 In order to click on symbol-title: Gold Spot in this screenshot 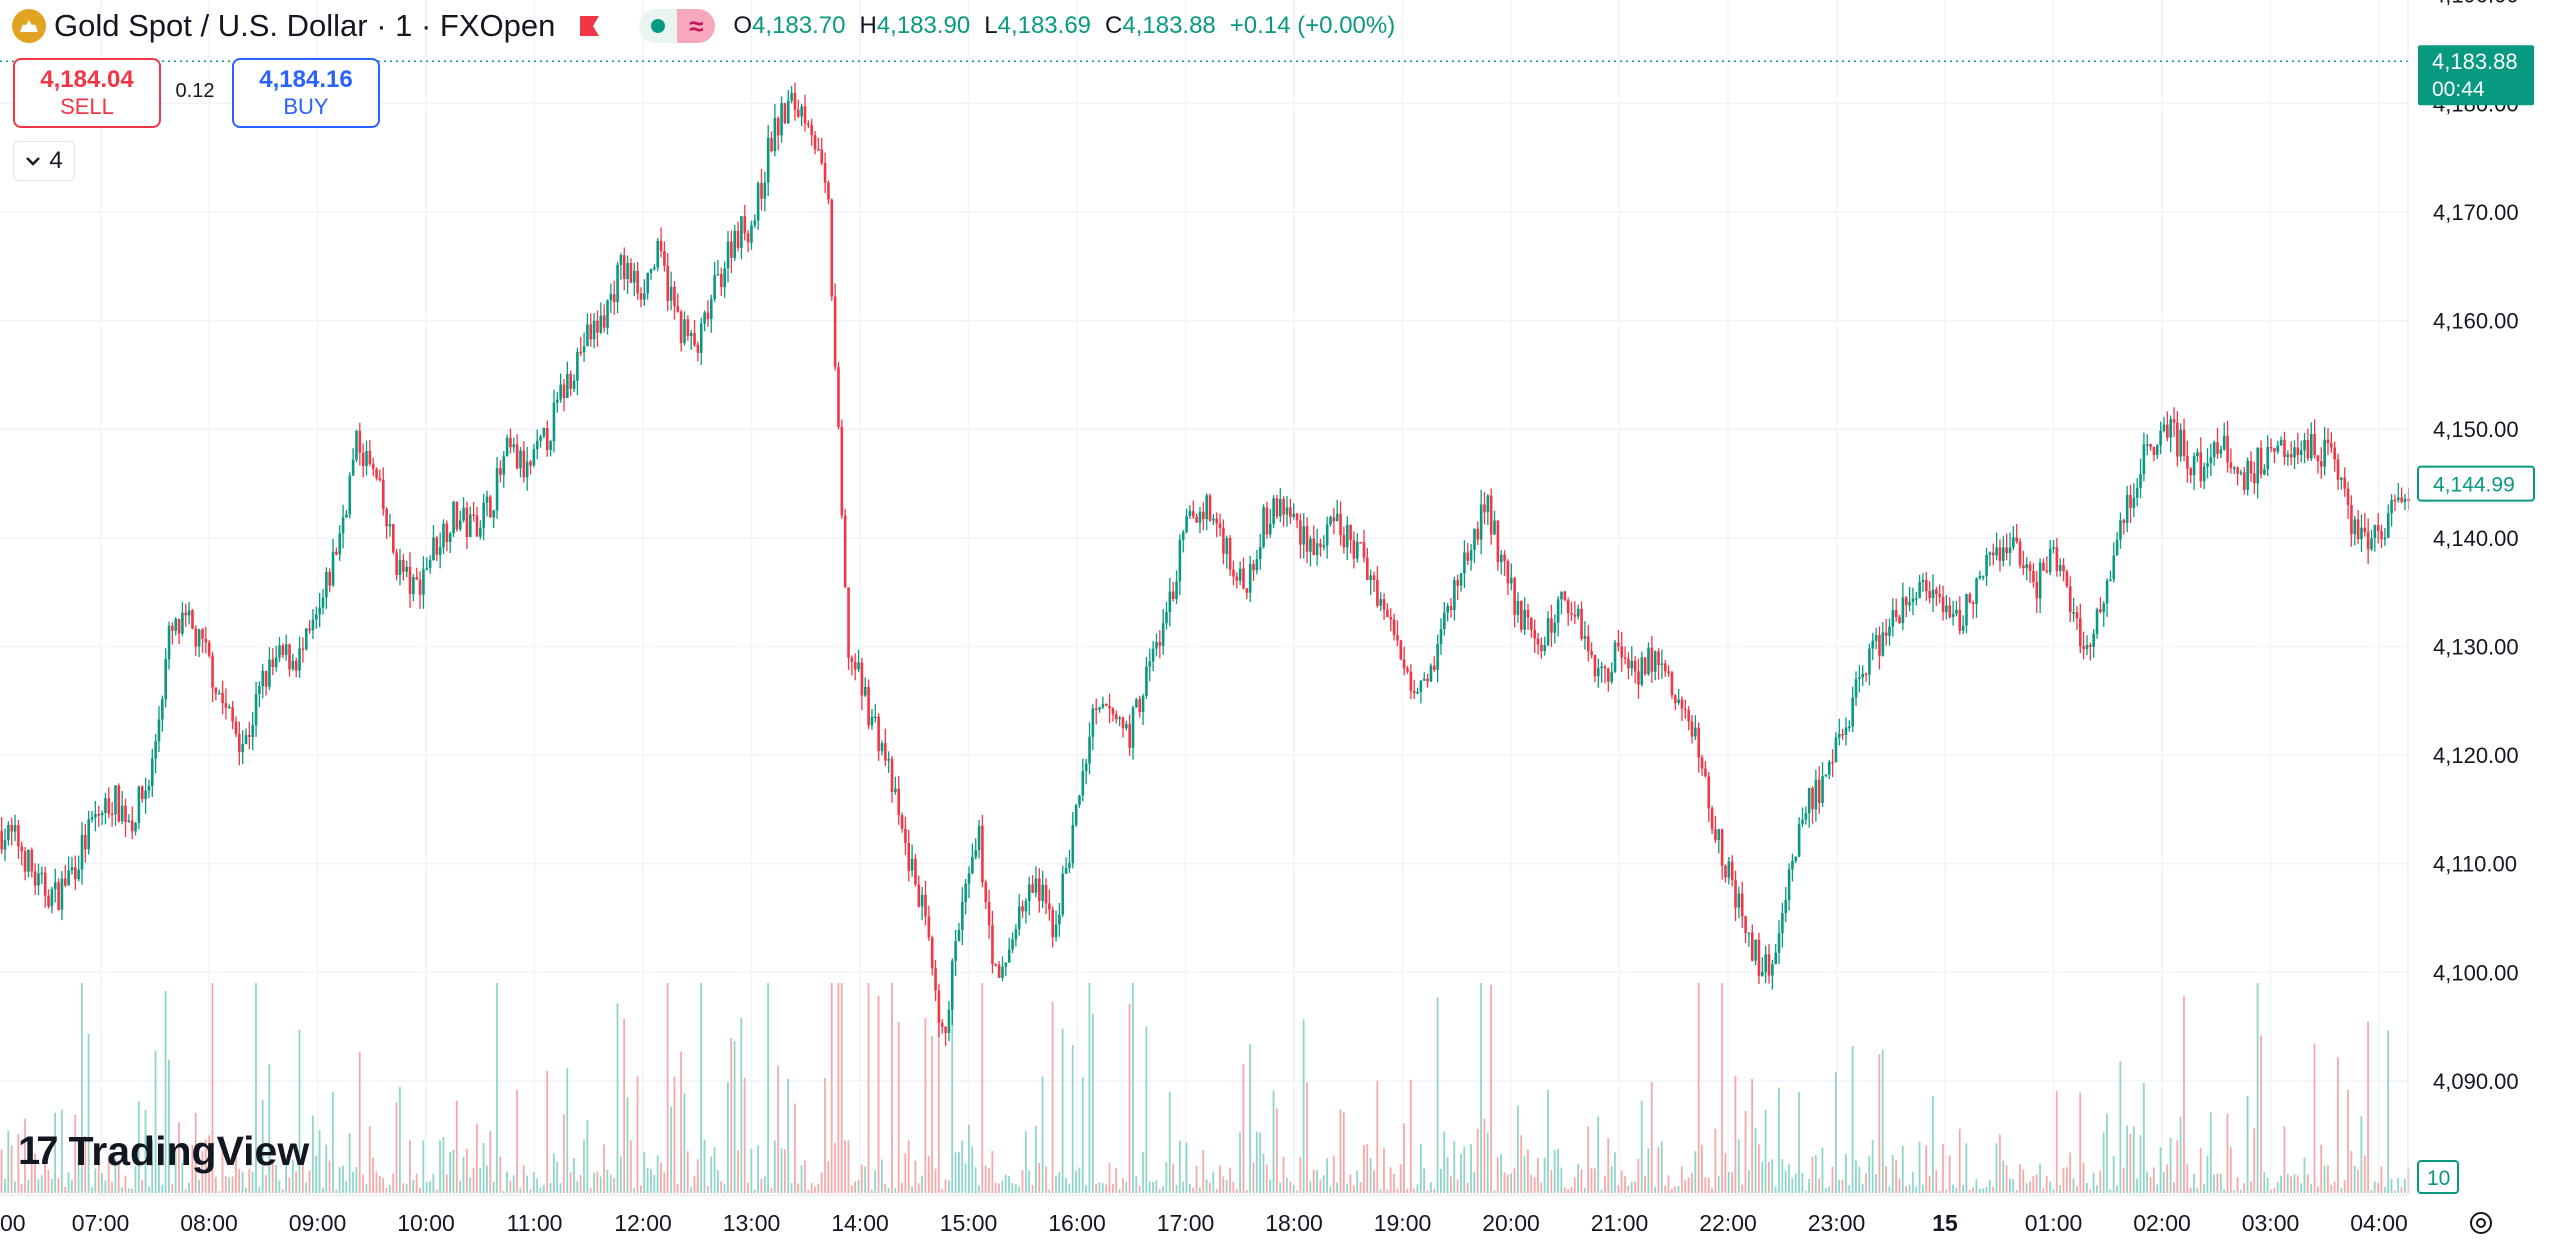, I will do `click(123, 25)`.